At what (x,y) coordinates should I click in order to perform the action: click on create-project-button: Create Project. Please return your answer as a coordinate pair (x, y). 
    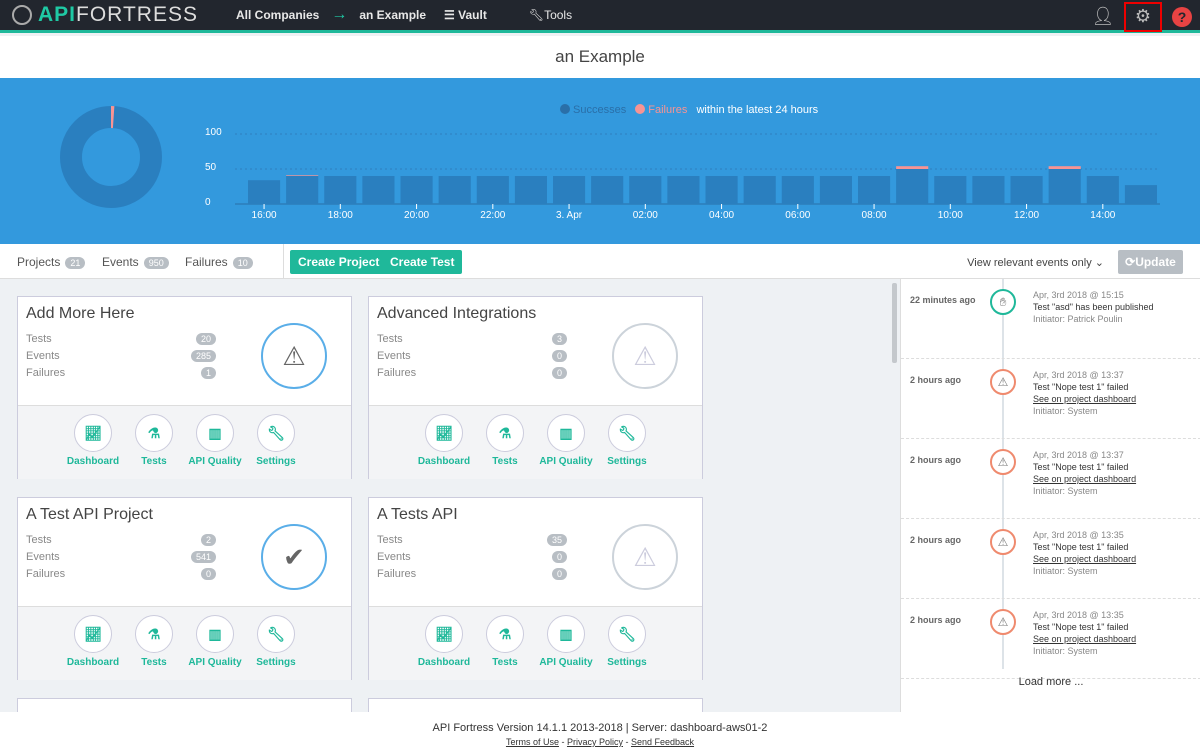
    Looking at the image, I should click on (339, 262).